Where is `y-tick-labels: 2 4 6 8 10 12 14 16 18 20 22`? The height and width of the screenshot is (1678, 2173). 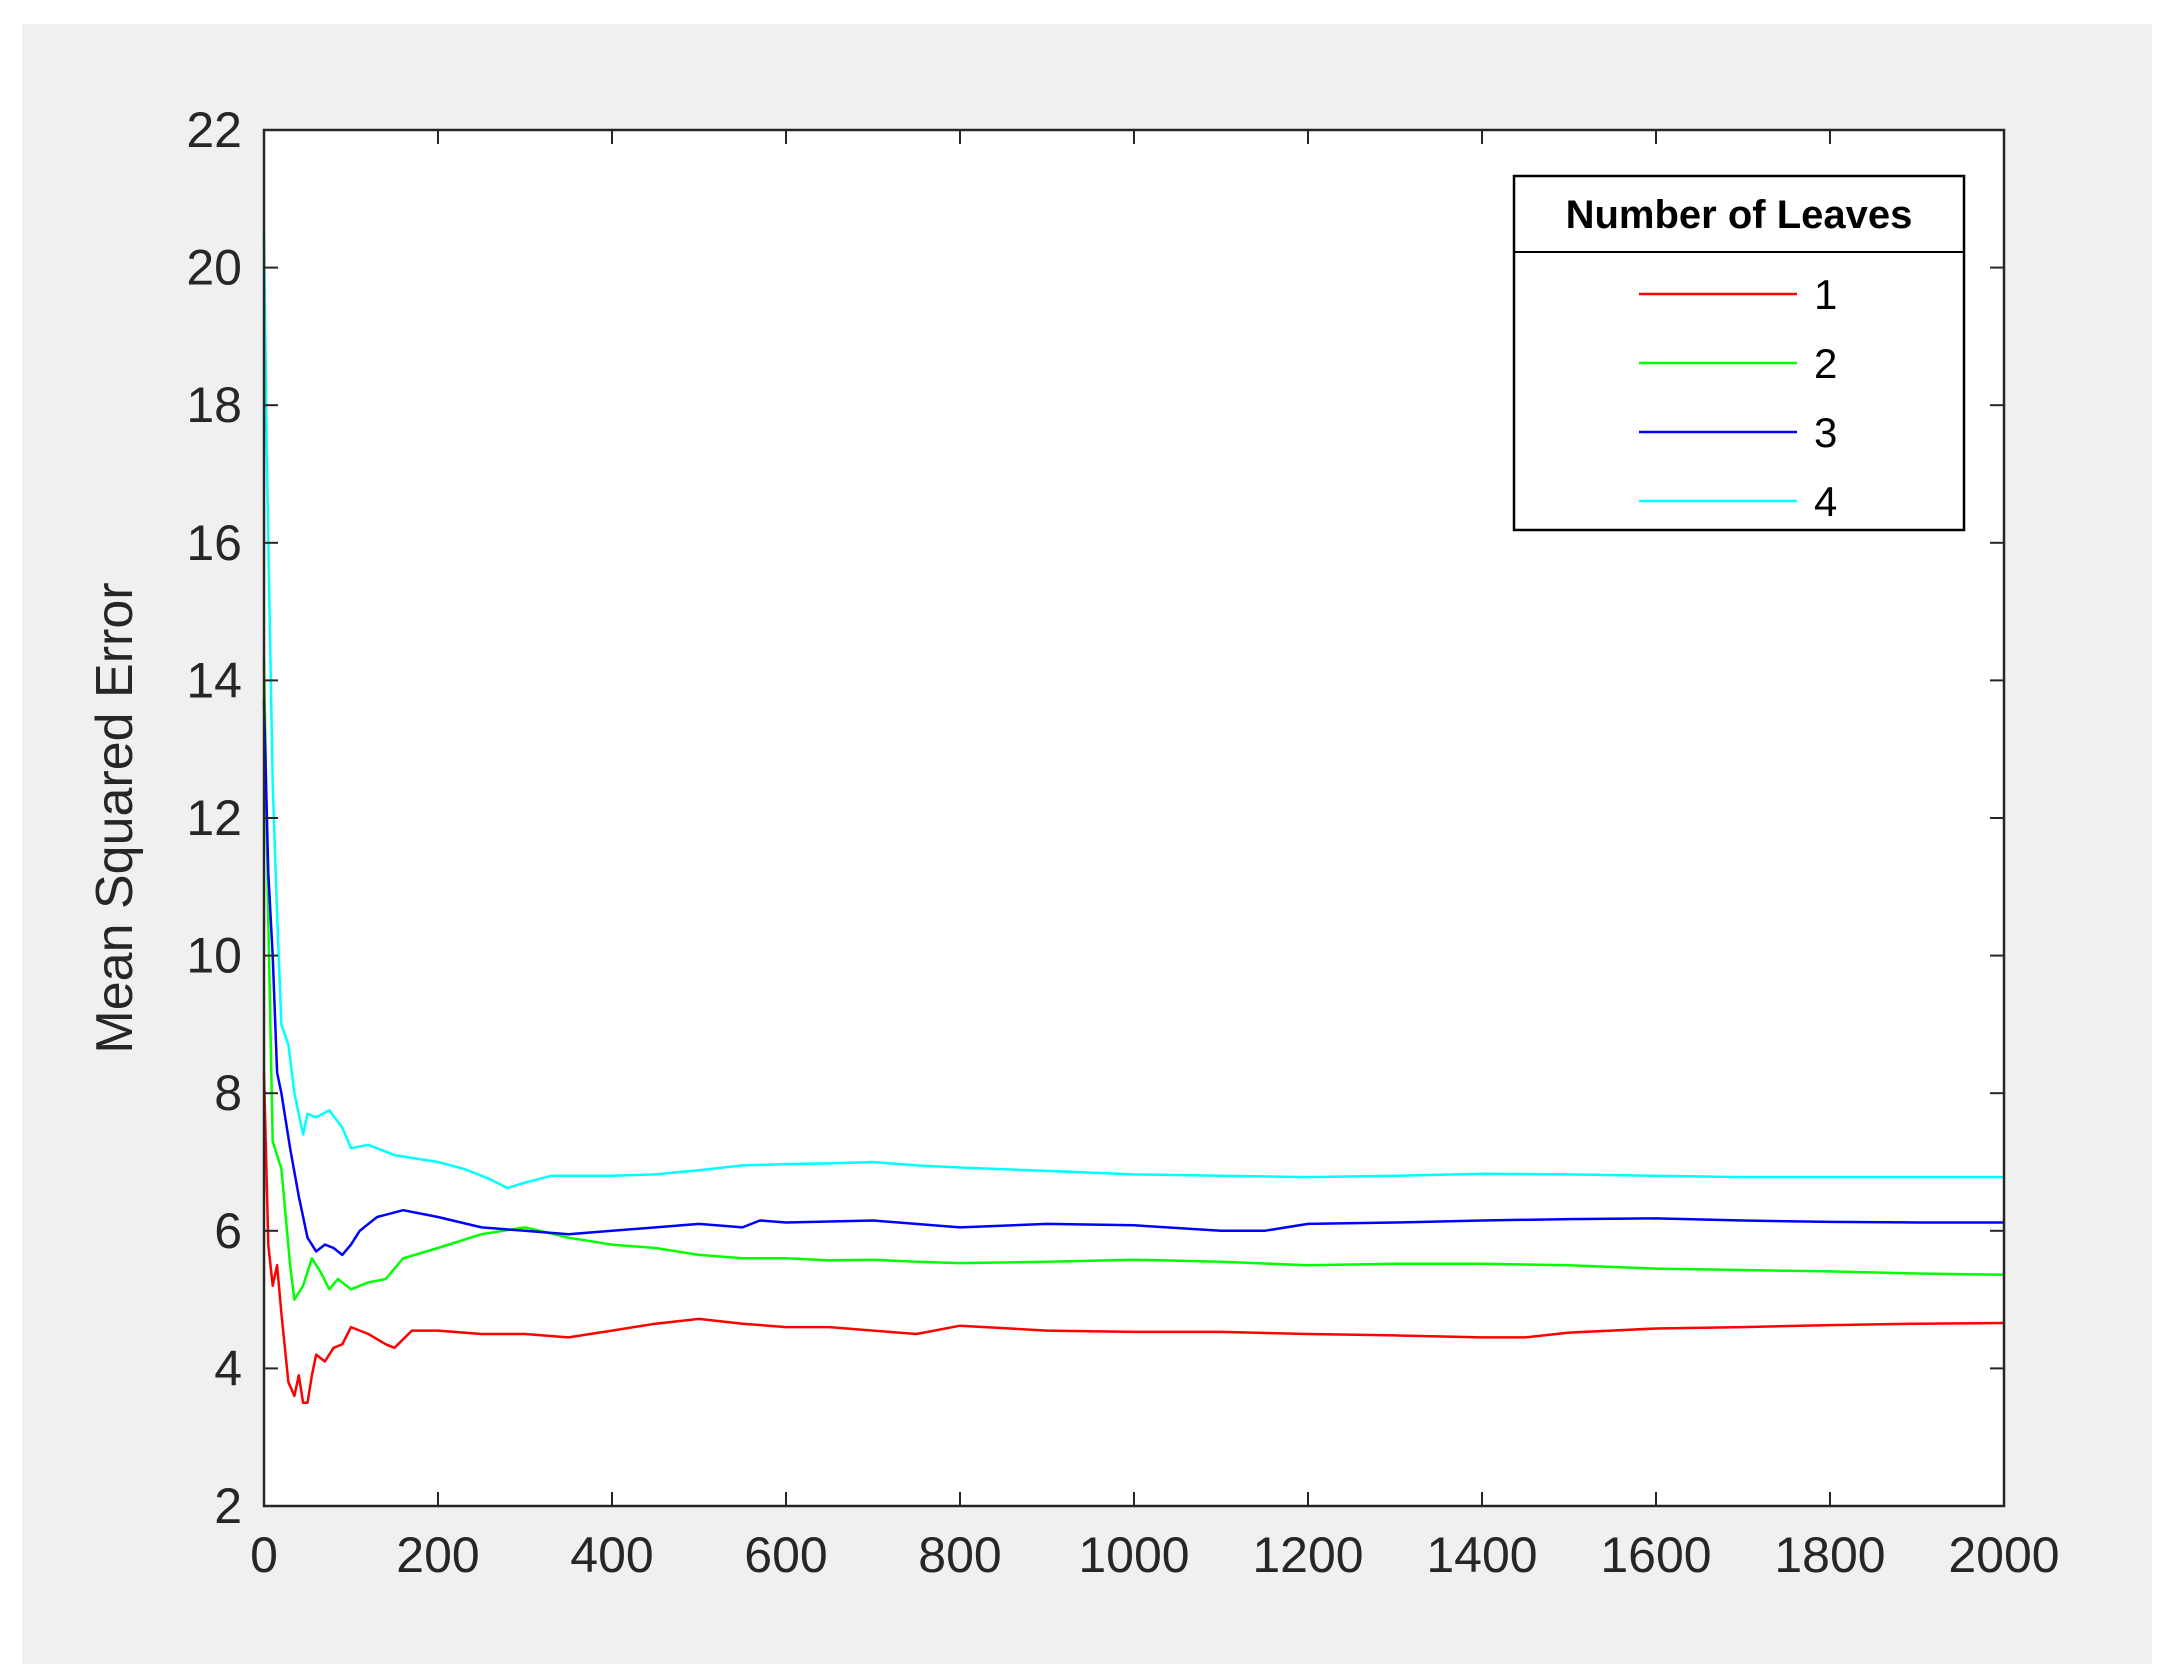
y-tick-labels: 2 4 6 8 10 12 14 16 18 20 22 is located at coordinates (214, 818).